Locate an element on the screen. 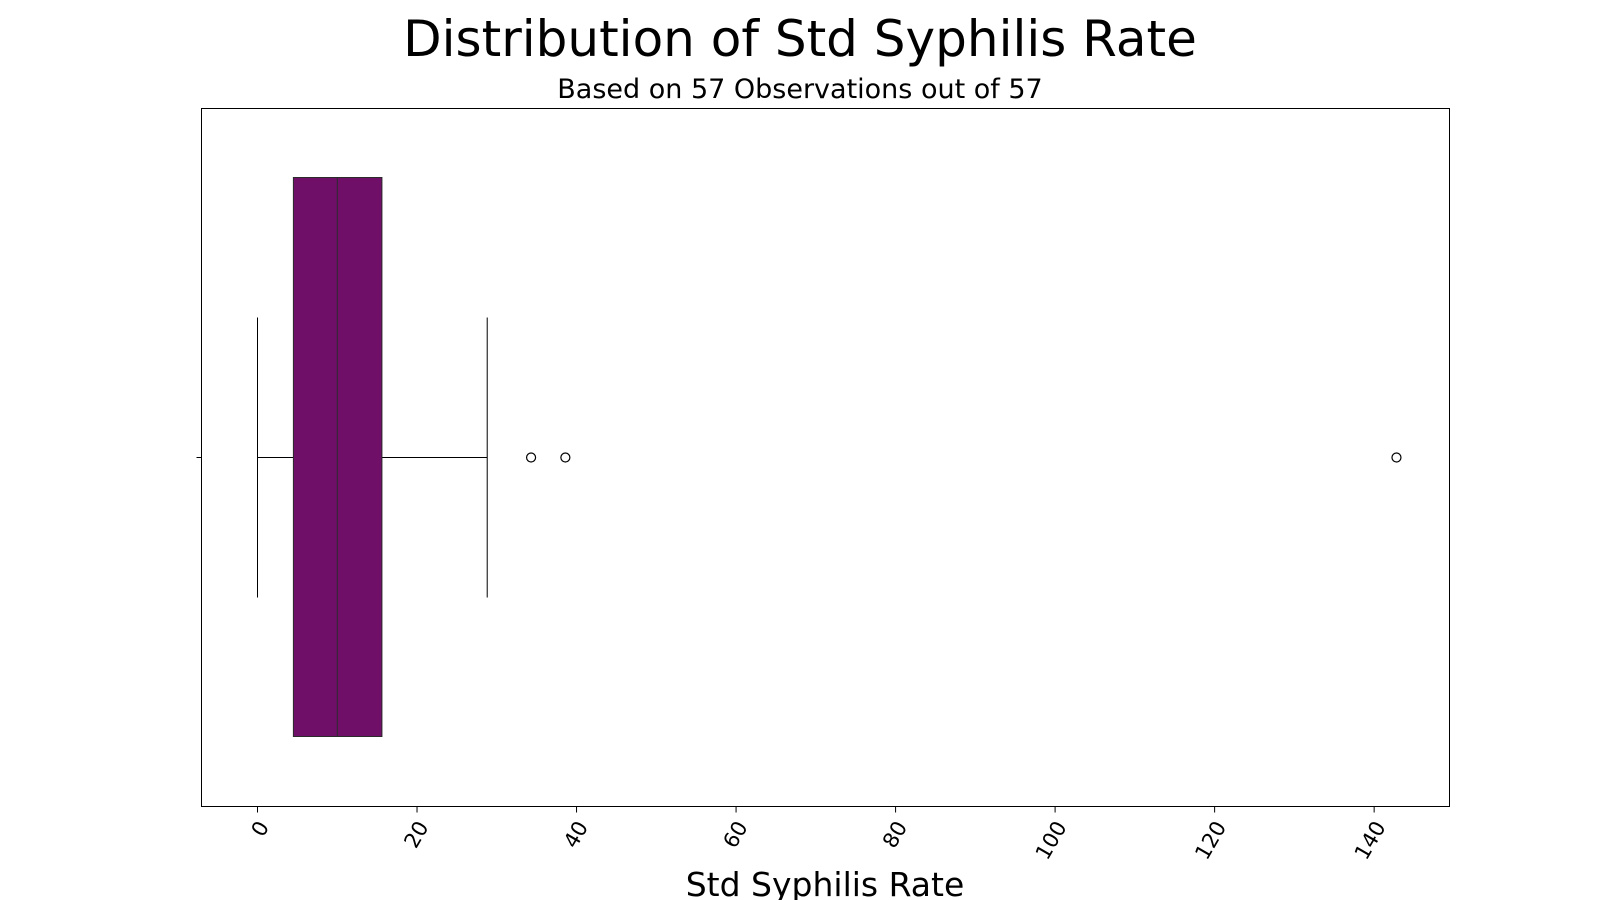 The width and height of the screenshot is (1600, 900). x-axis-tick-label: 140 is located at coordinates (1370, 840).